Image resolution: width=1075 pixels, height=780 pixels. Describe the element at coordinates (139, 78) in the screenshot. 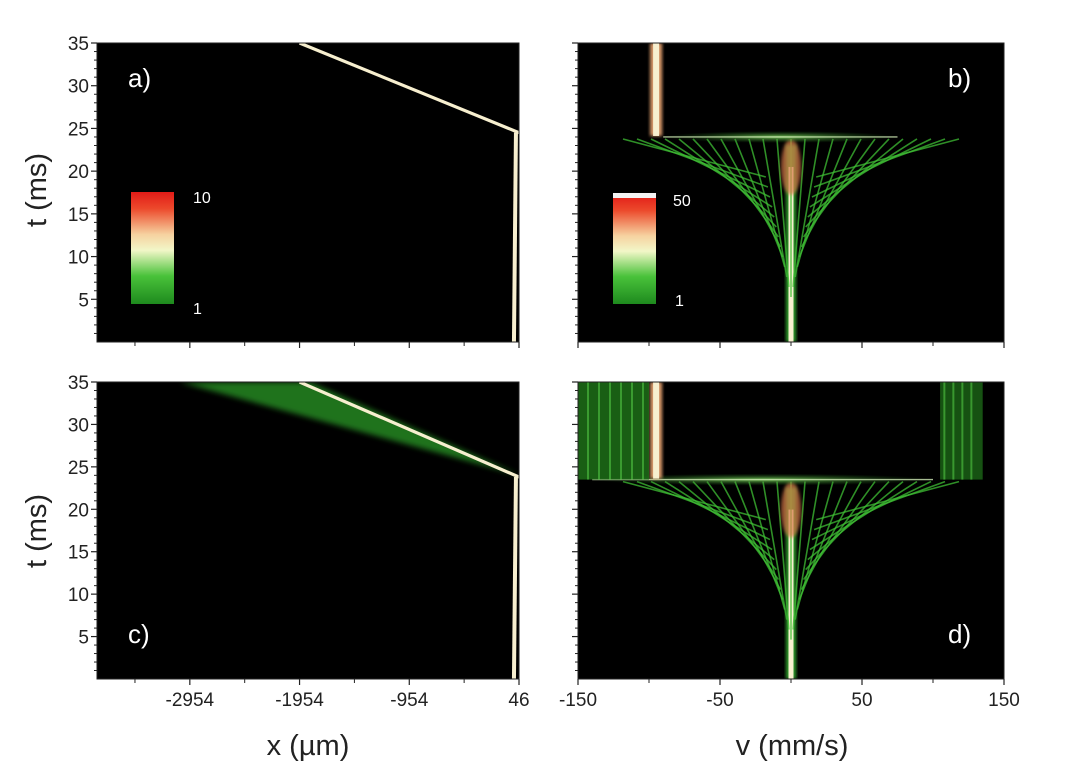

I see `panel-label-a: a)` at that location.